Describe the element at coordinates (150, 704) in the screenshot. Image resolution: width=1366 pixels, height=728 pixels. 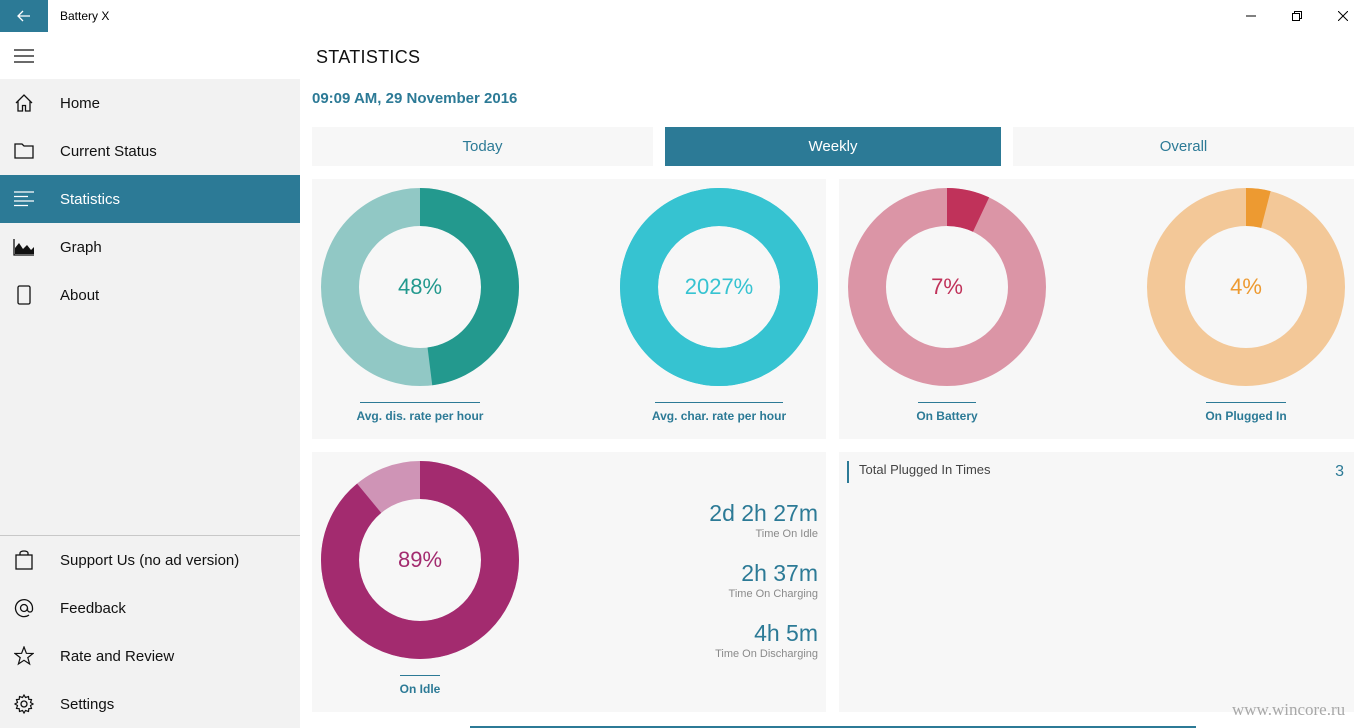
I see `sidebar-item-settings: Settings` at that location.